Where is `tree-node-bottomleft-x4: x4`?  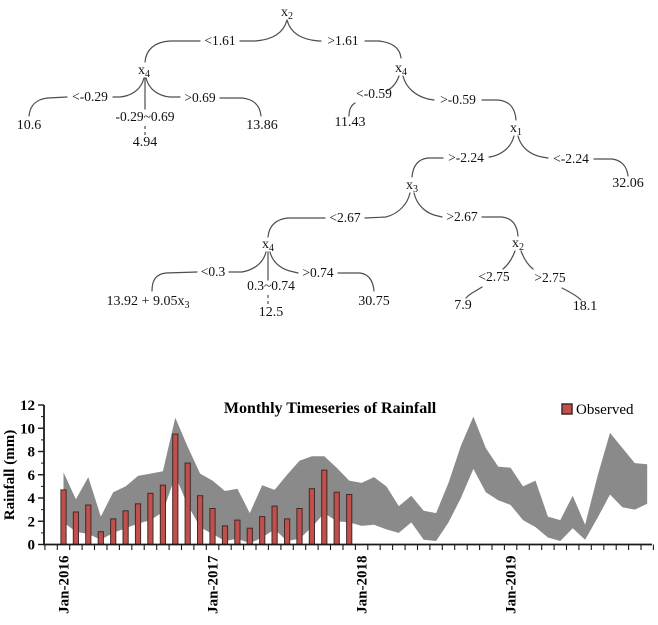 tree-node-bottomleft-x4: x4 is located at coordinates (268, 245).